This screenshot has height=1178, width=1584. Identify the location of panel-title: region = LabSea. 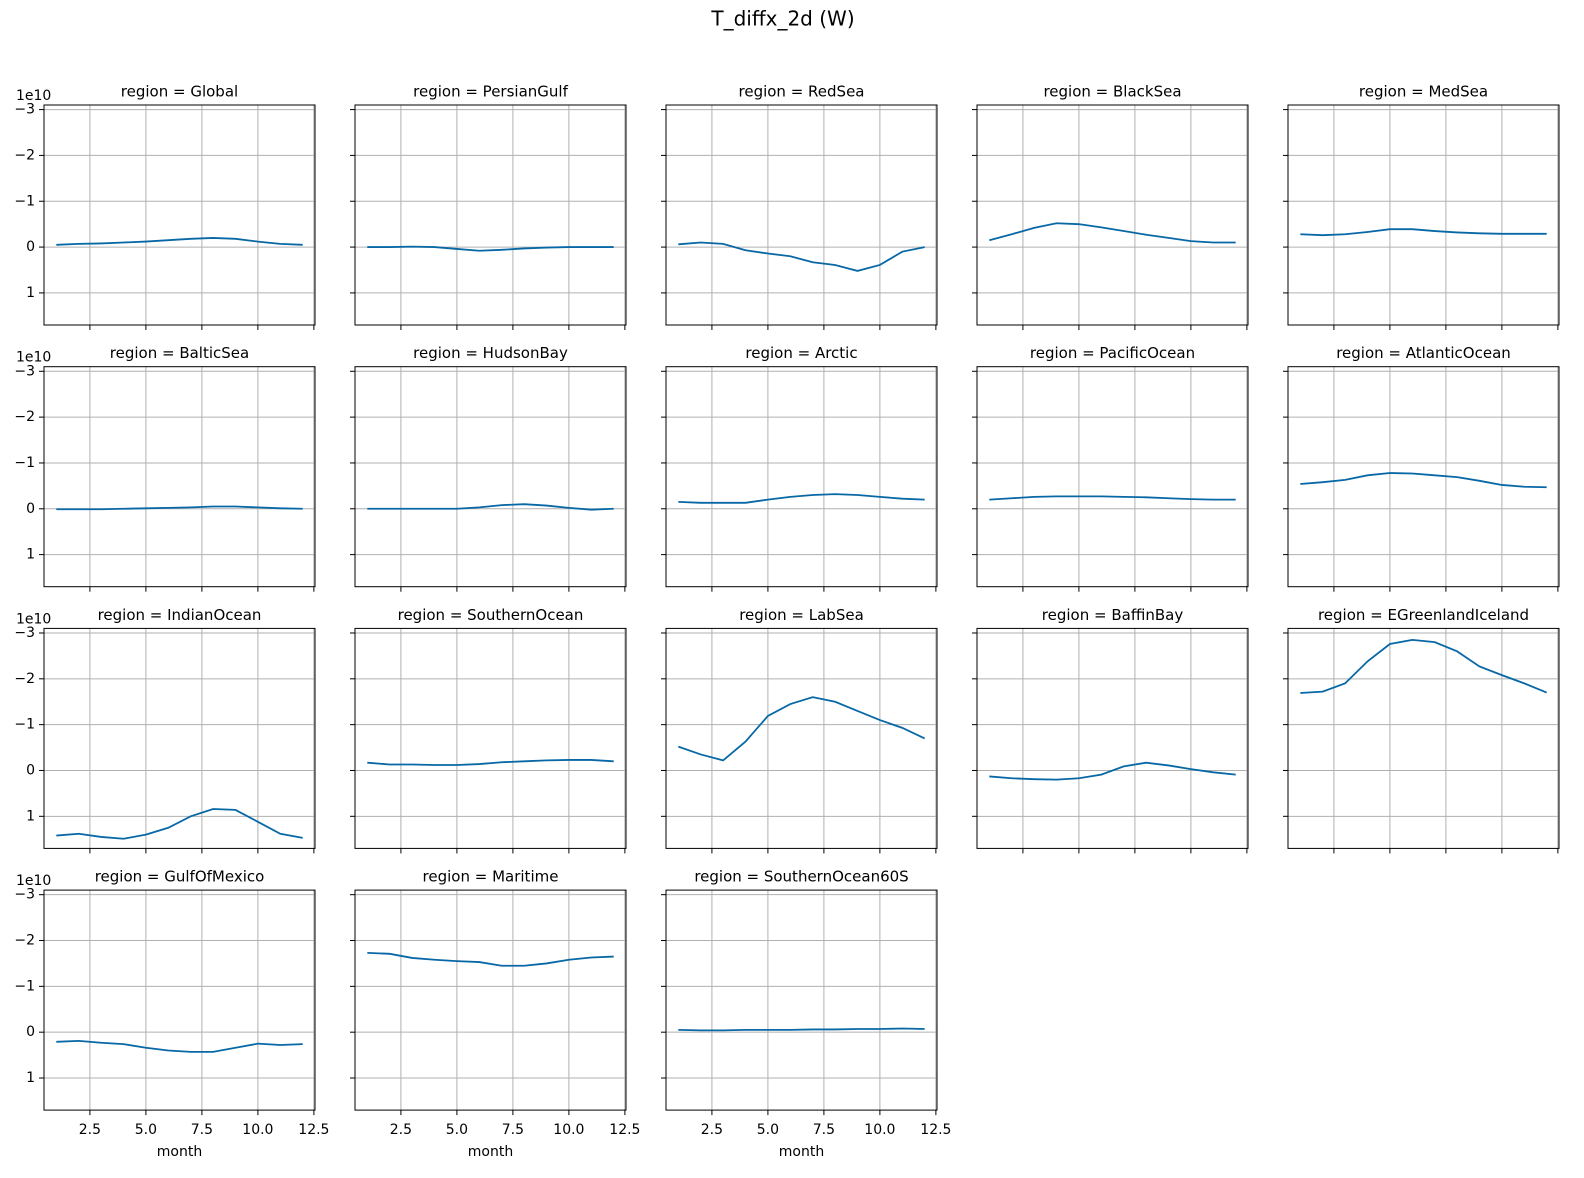
(801, 615).